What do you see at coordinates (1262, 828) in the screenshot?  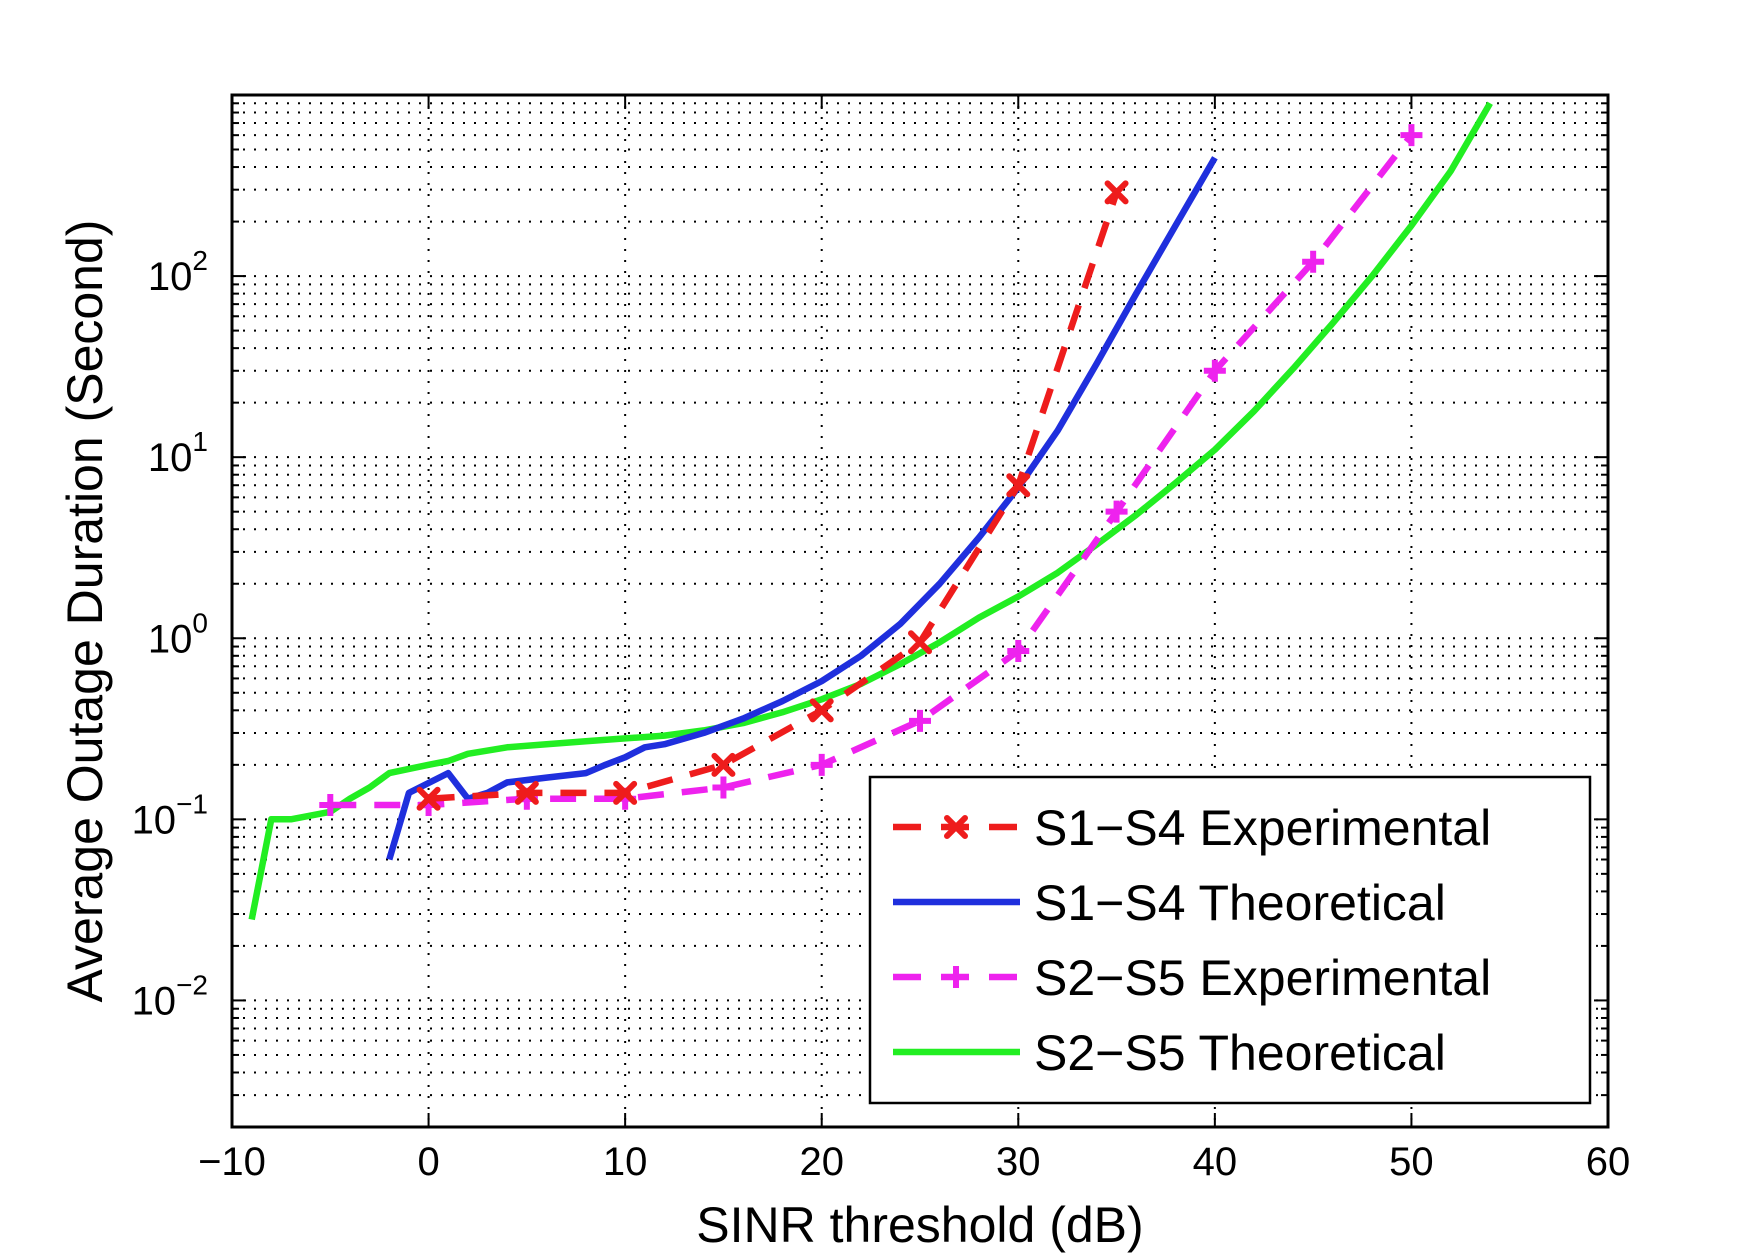 I see `legend-label: S1−S4 Experimental` at bounding box center [1262, 828].